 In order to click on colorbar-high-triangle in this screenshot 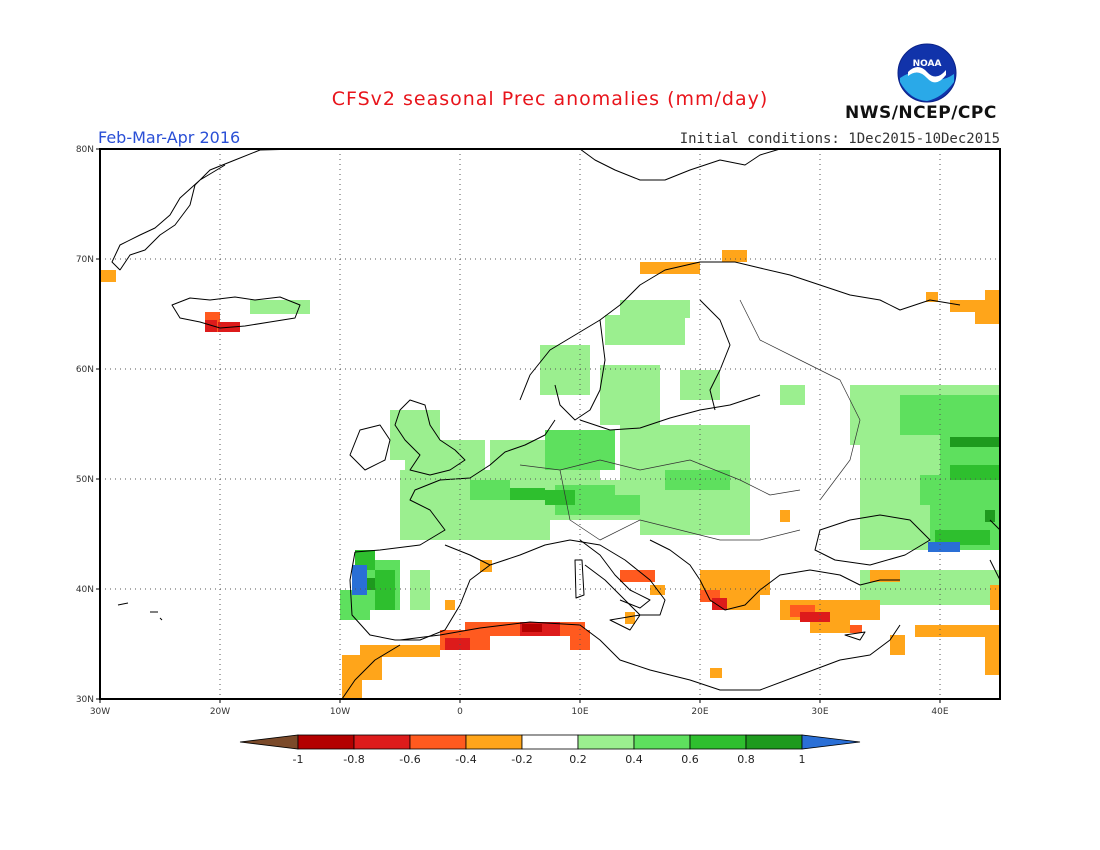, I will do `click(831, 742)`.